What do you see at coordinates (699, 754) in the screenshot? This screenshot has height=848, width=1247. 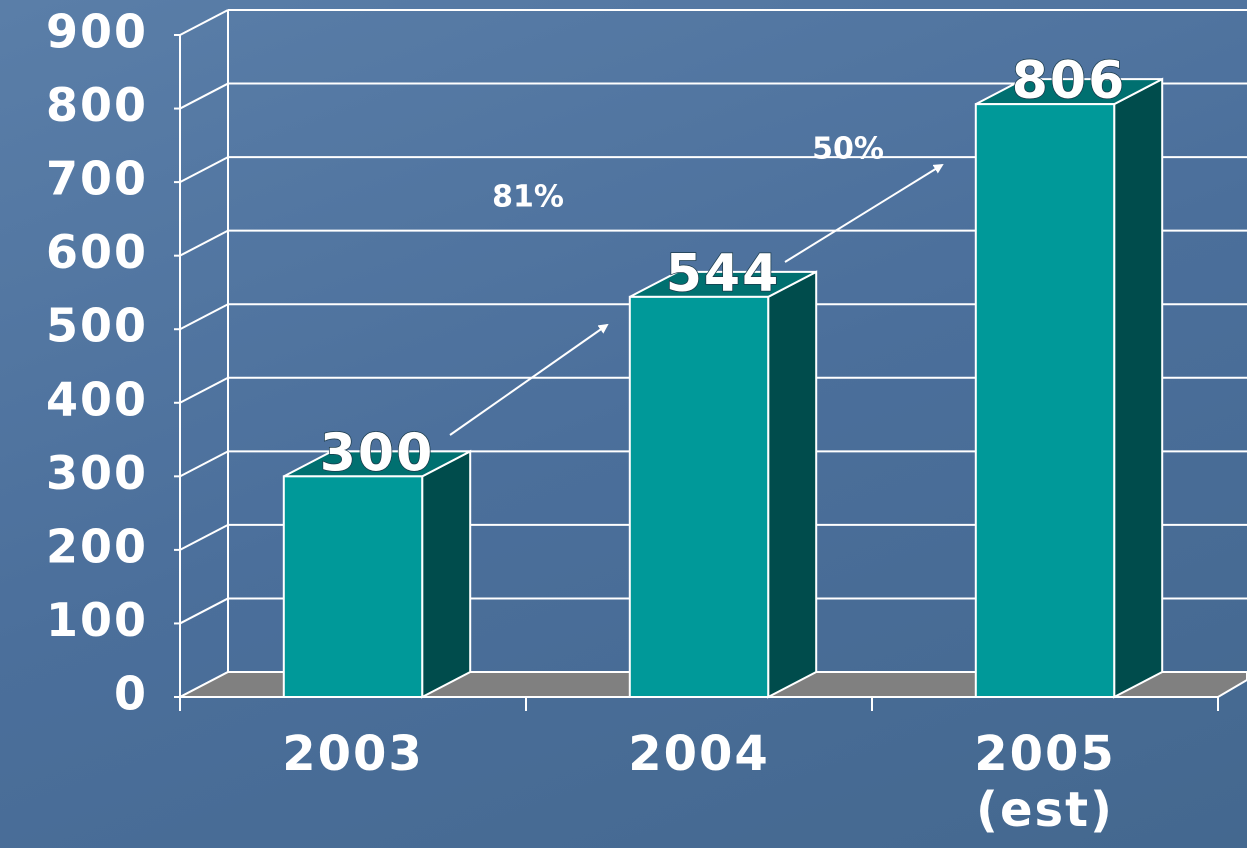 I see `x-tick-label: 2004` at bounding box center [699, 754].